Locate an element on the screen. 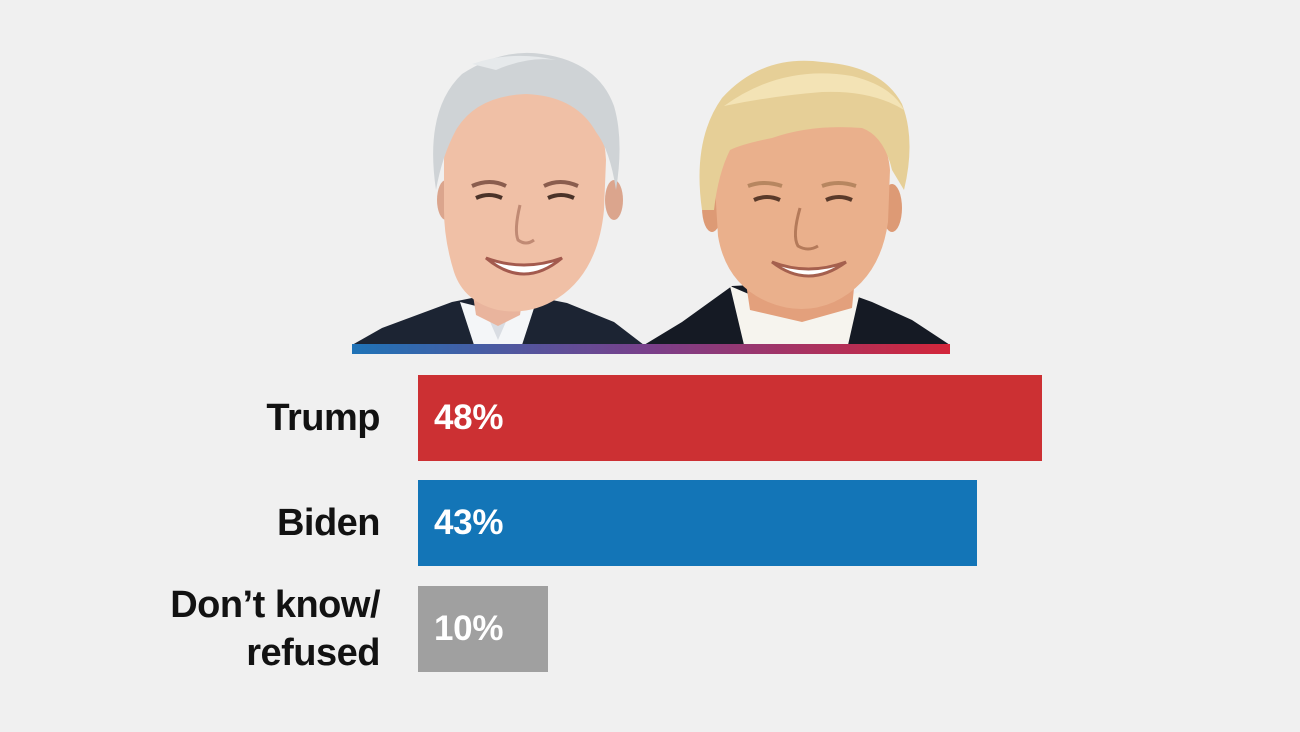  category-label-line: Don’t know/ is located at coordinates (275, 605).